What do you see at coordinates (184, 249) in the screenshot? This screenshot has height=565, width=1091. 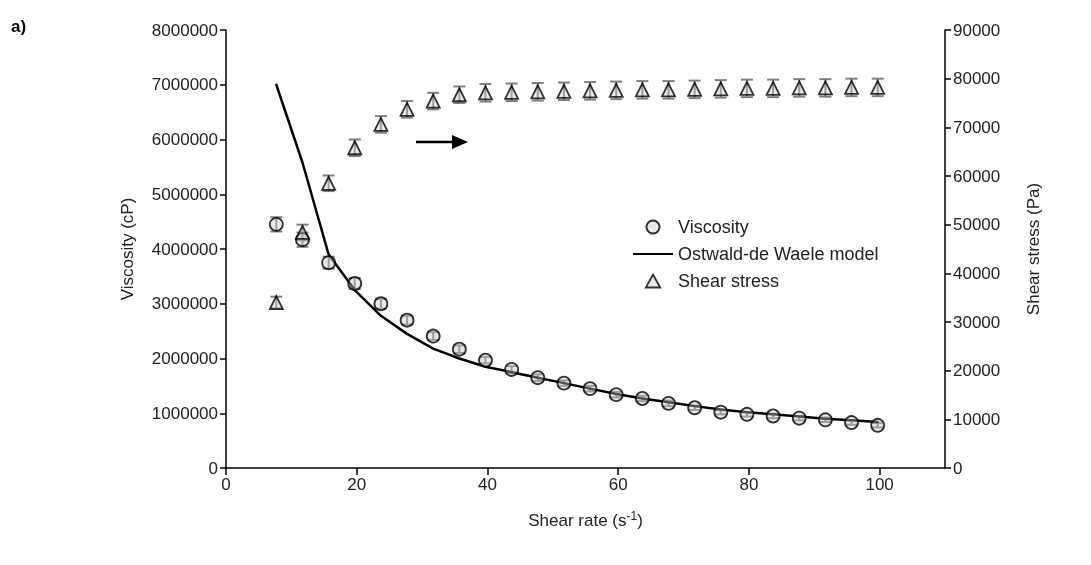 I see `y-tick-label: 4000000` at bounding box center [184, 249].